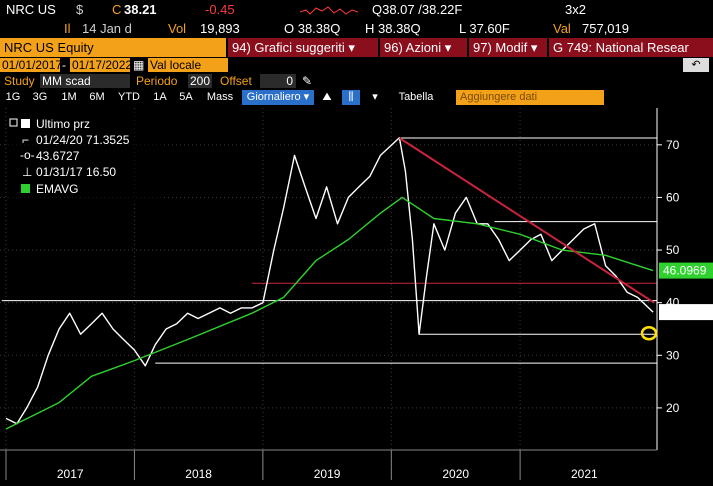 Image resolution: width=713 pixels, height=486 pixels. Describe the element at coordinates (177, 28) in the screenshot. I see `vol-label: Vol` at that location.